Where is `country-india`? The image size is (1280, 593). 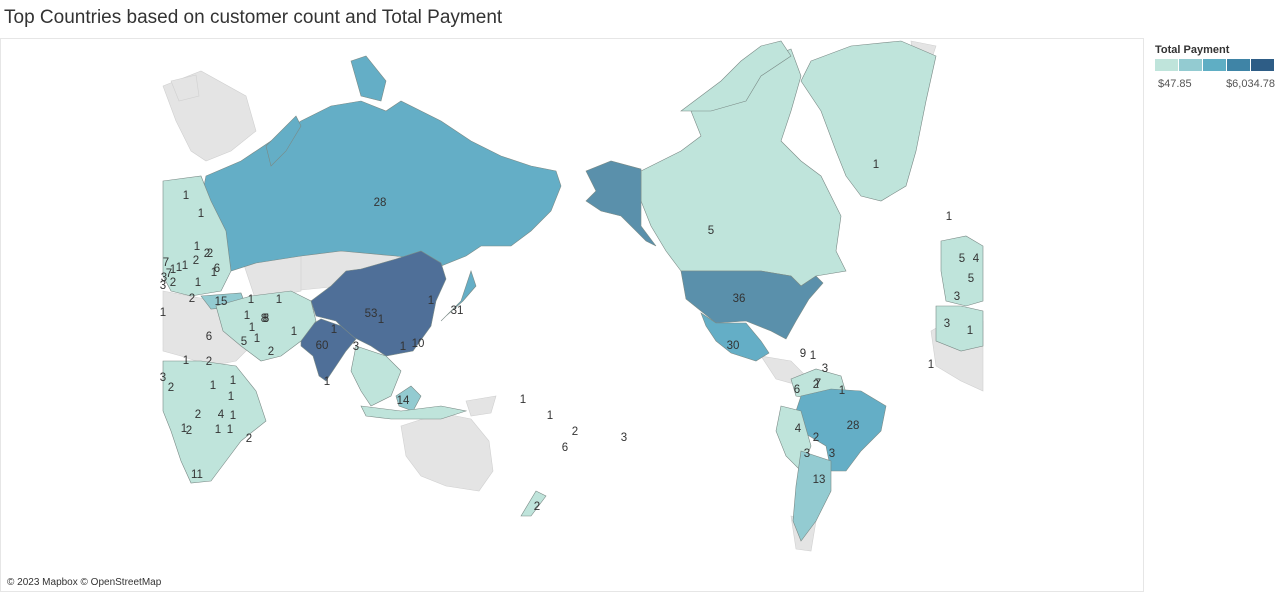
country-india is located at coordinates (328, 350).